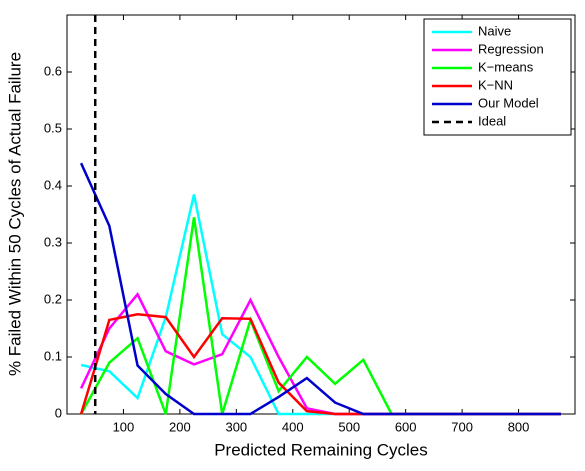 Image resolution: width=585 pixels, height=471 pixels. Describe the element at coordinates (53, 355) in the screenshot. I see `y-tick-label: 0.1` at that location.